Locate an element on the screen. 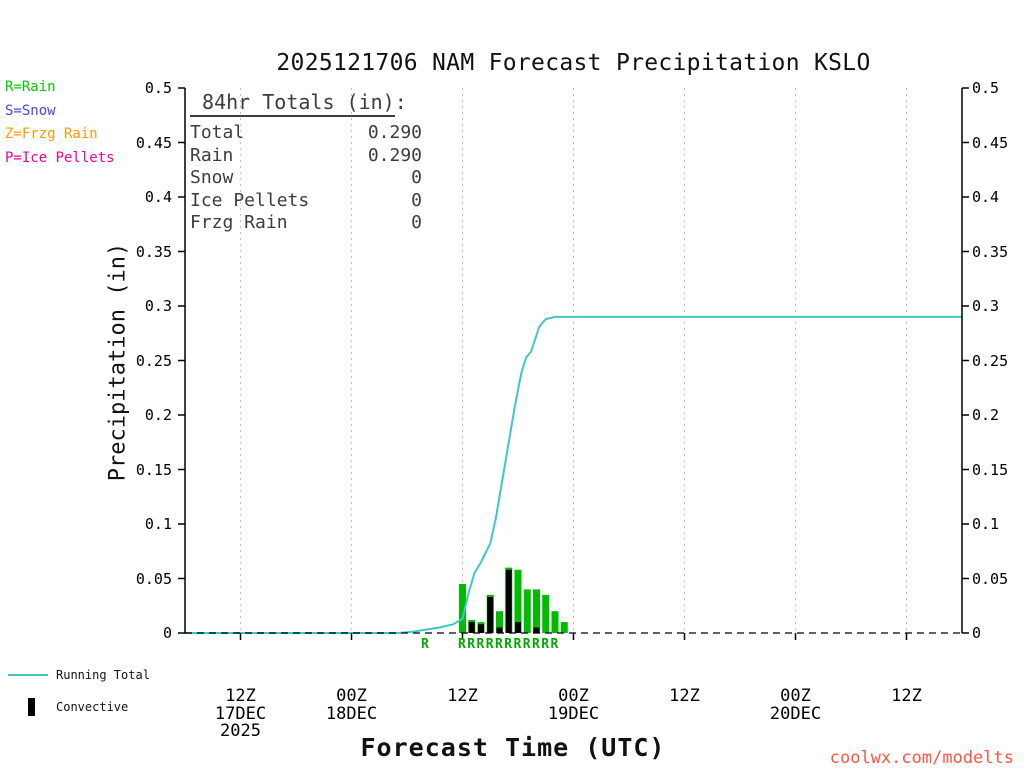  x-tick-date: 17DEC is located at coordinates (240, 714).